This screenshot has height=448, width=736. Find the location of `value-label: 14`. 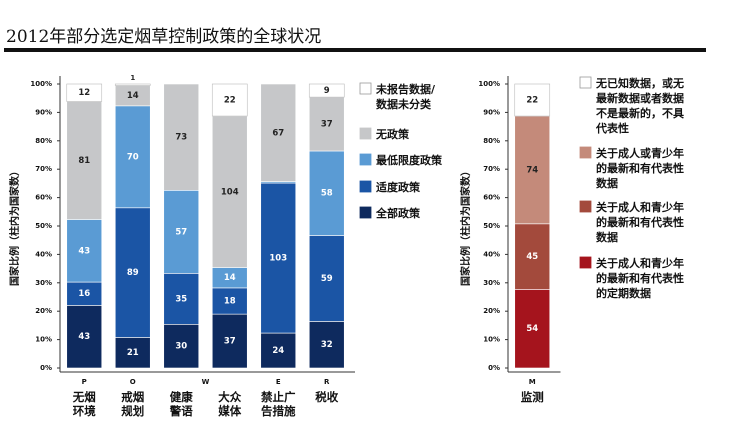

value-label: 14 is located at coordinates (133, 96).